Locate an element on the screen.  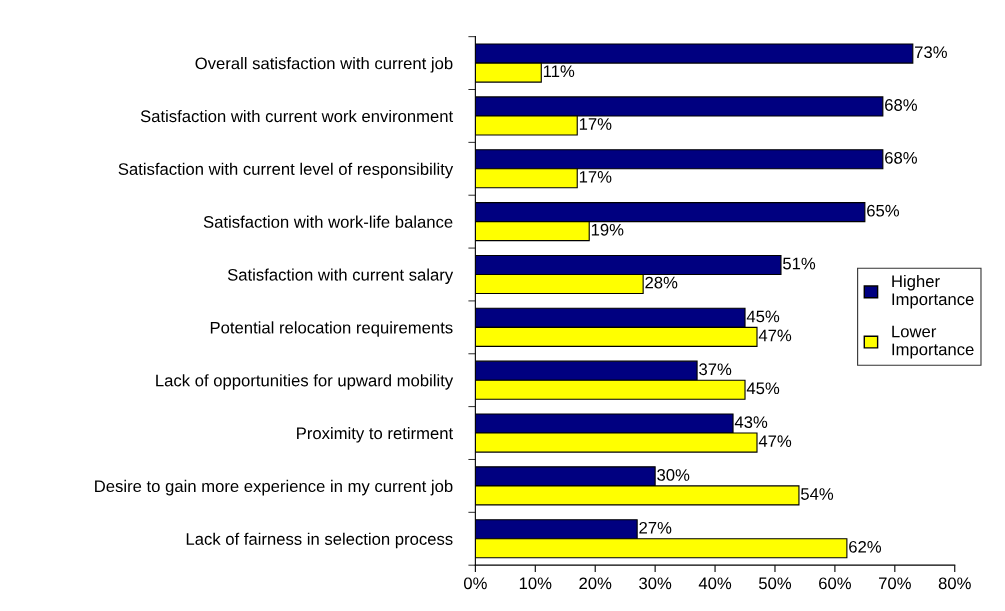
y-tick-label: Satisfaction with current level of responsibility is located at coordinates (286, 170).